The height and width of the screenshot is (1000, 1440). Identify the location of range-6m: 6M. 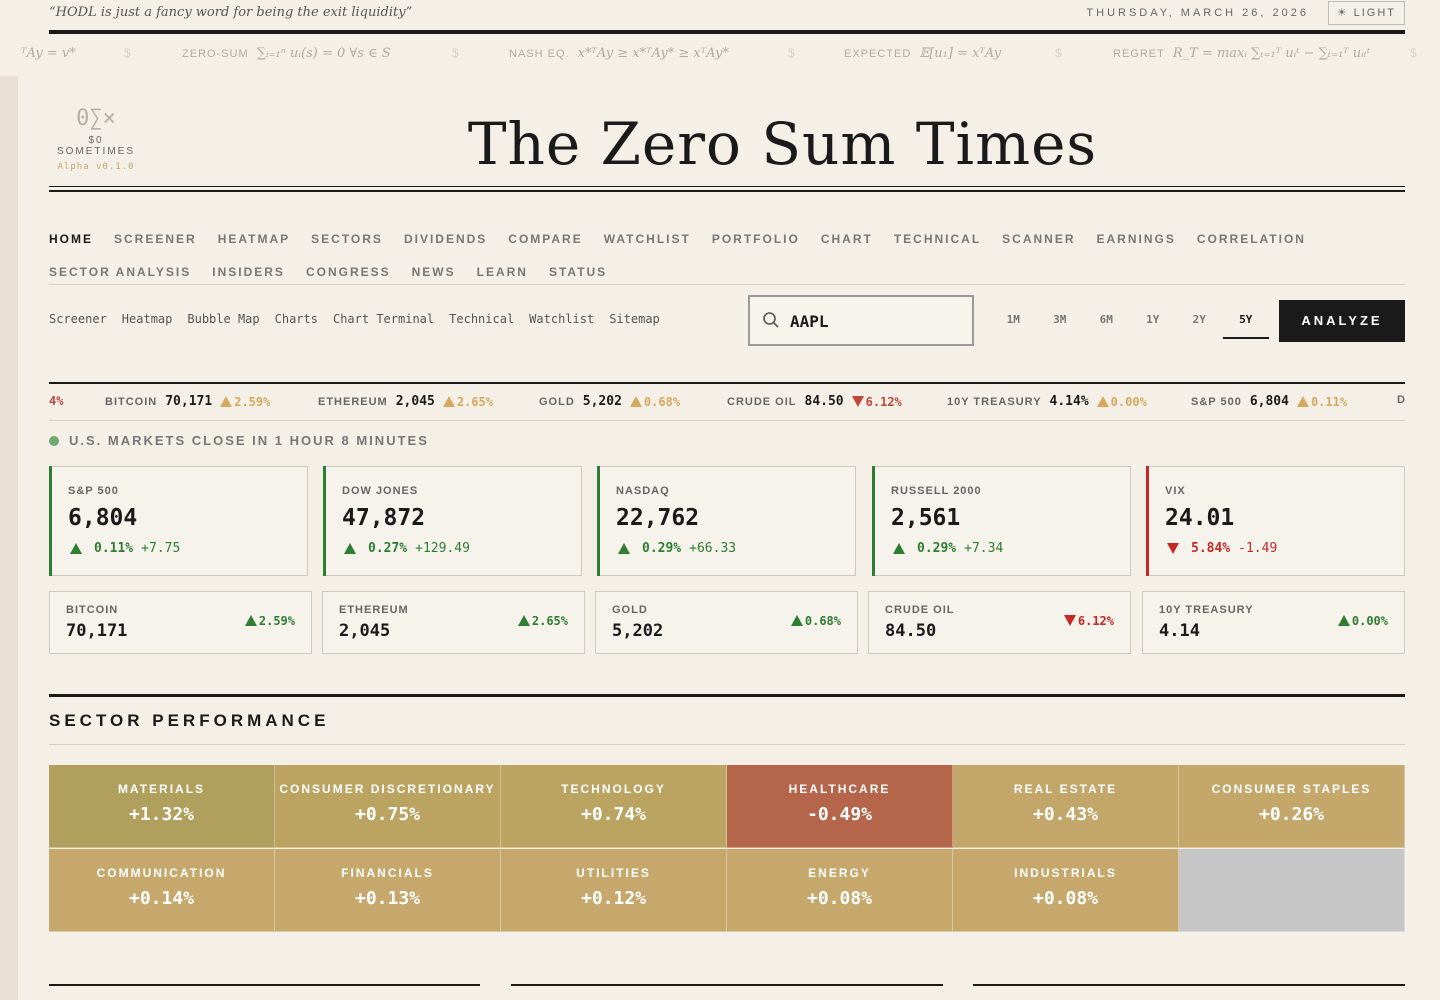
(1106, 319).